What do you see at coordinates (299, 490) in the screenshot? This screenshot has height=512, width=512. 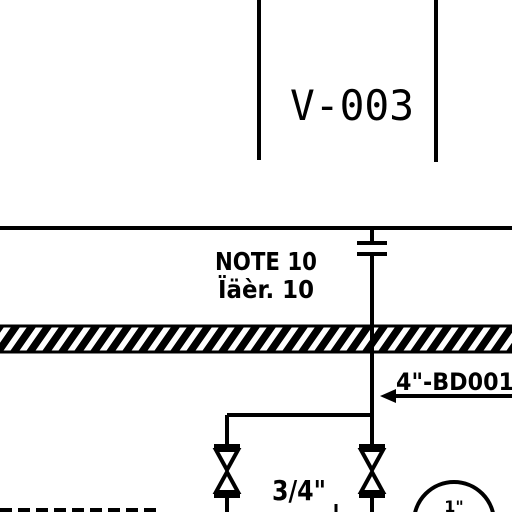 I see `valve-size-label: 3/4"` at bounding box center [299, 490].